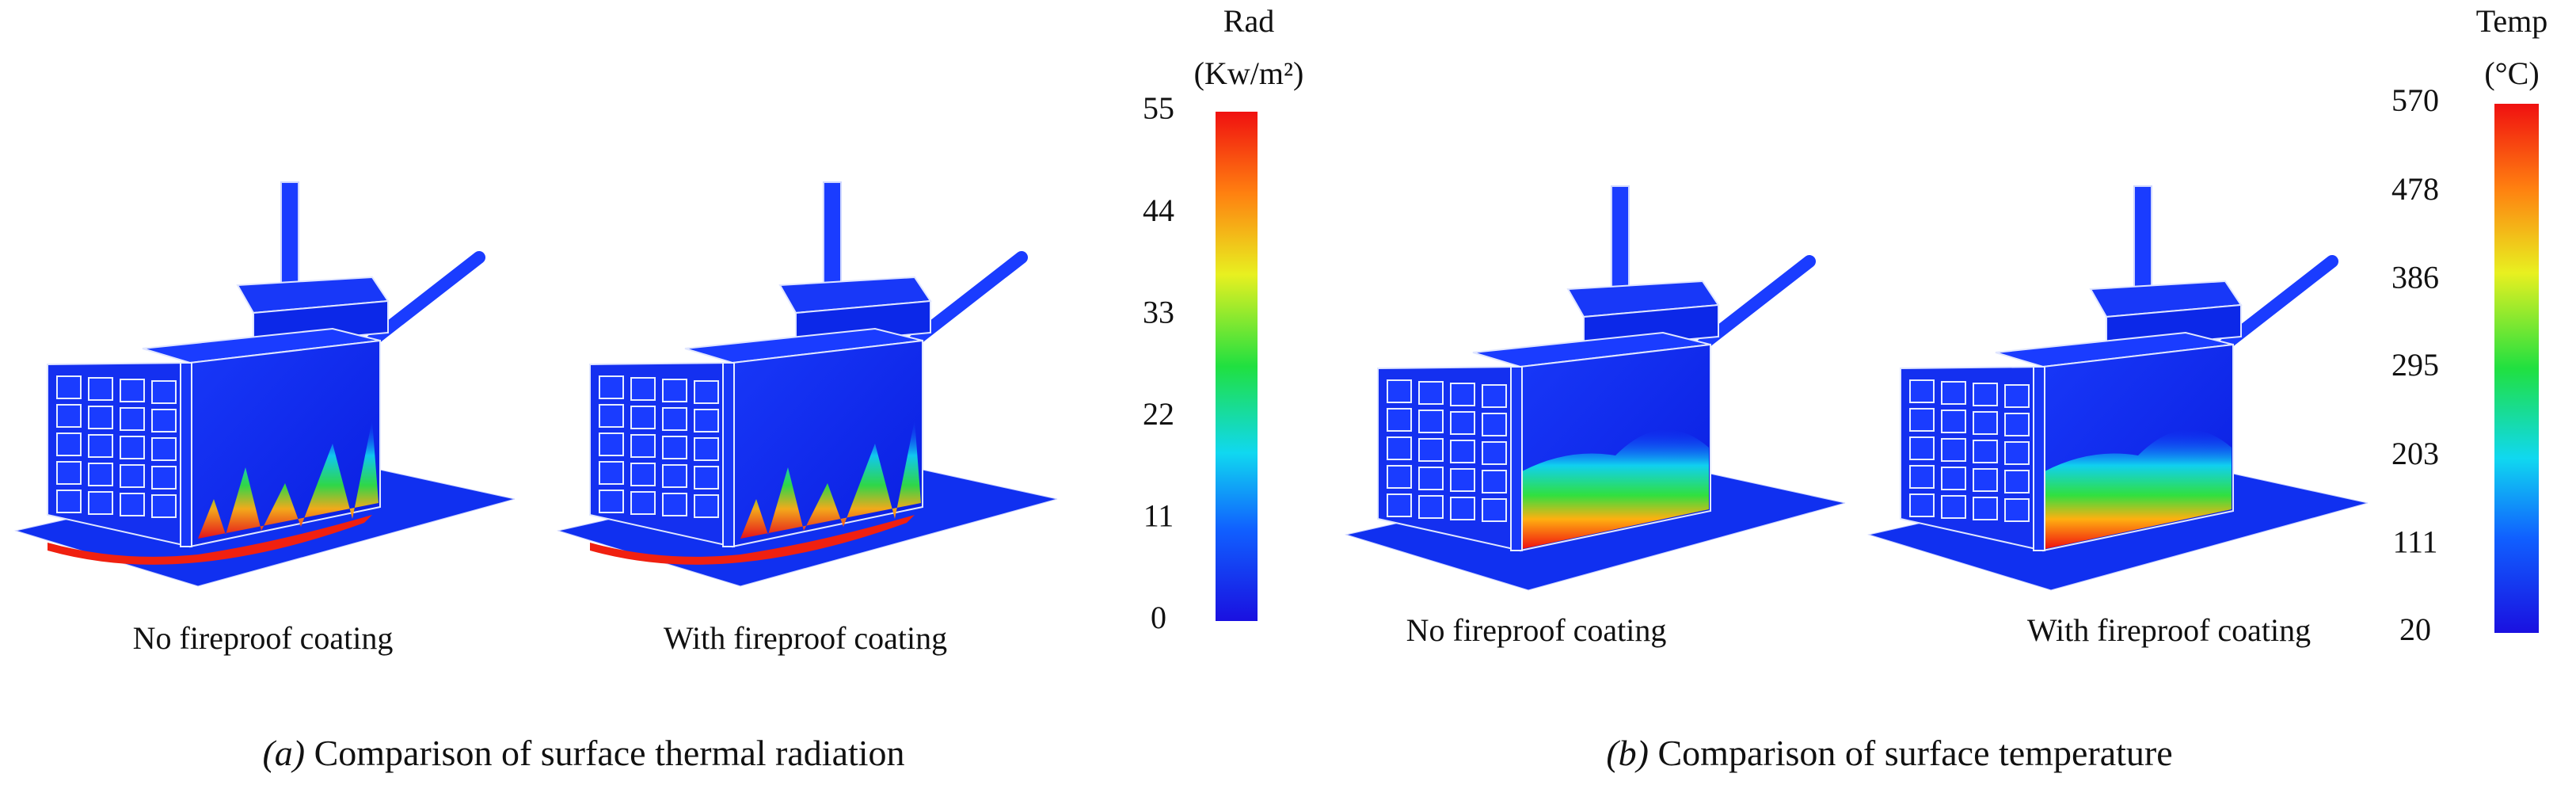 This screenshot has width=2576, height=804. I want to click on colorbar-tick-label: 44, so click(1158, 210).